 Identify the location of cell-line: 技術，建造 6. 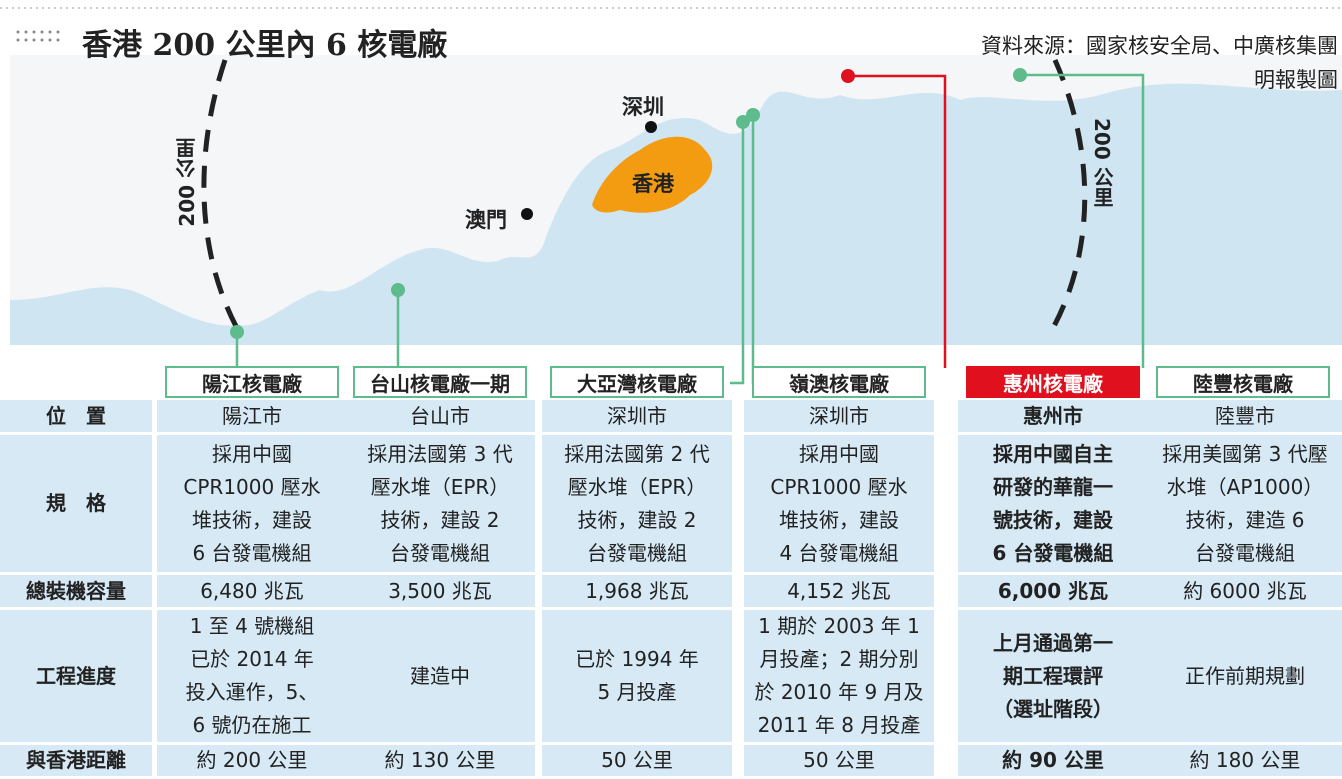
(1245, 519).